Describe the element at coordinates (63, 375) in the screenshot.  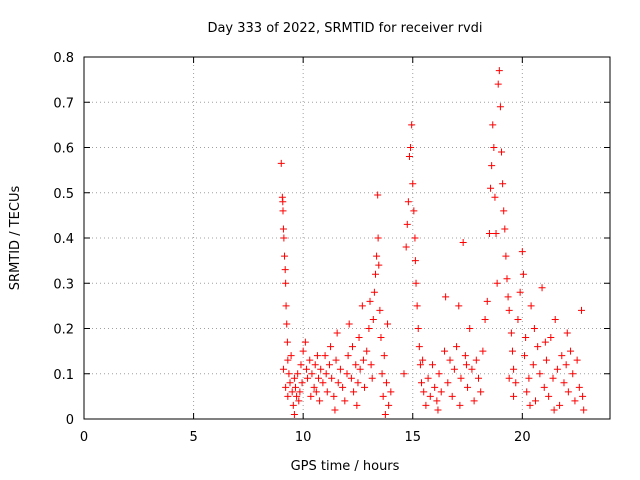
I see `y-tick-label: 0.1` at that location.